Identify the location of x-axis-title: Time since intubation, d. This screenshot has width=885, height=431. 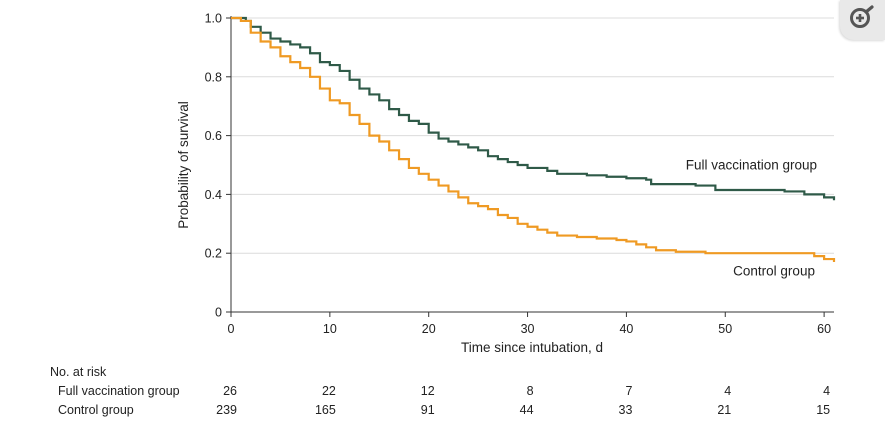
(532, 347).